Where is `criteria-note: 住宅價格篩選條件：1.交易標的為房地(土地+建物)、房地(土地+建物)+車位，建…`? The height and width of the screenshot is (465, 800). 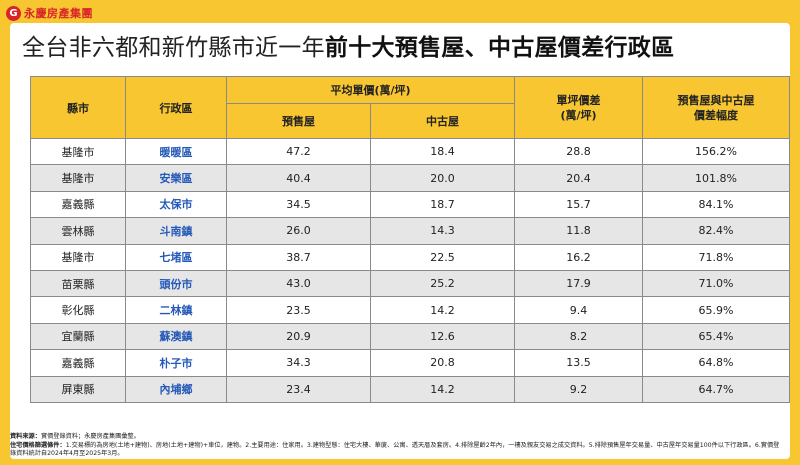
criteria-note: 住宅價格篩選條件：1.交易標的為房地(土地+建物)、房地(土地+建物)+車位，建… is located at coordinates (397, 450).